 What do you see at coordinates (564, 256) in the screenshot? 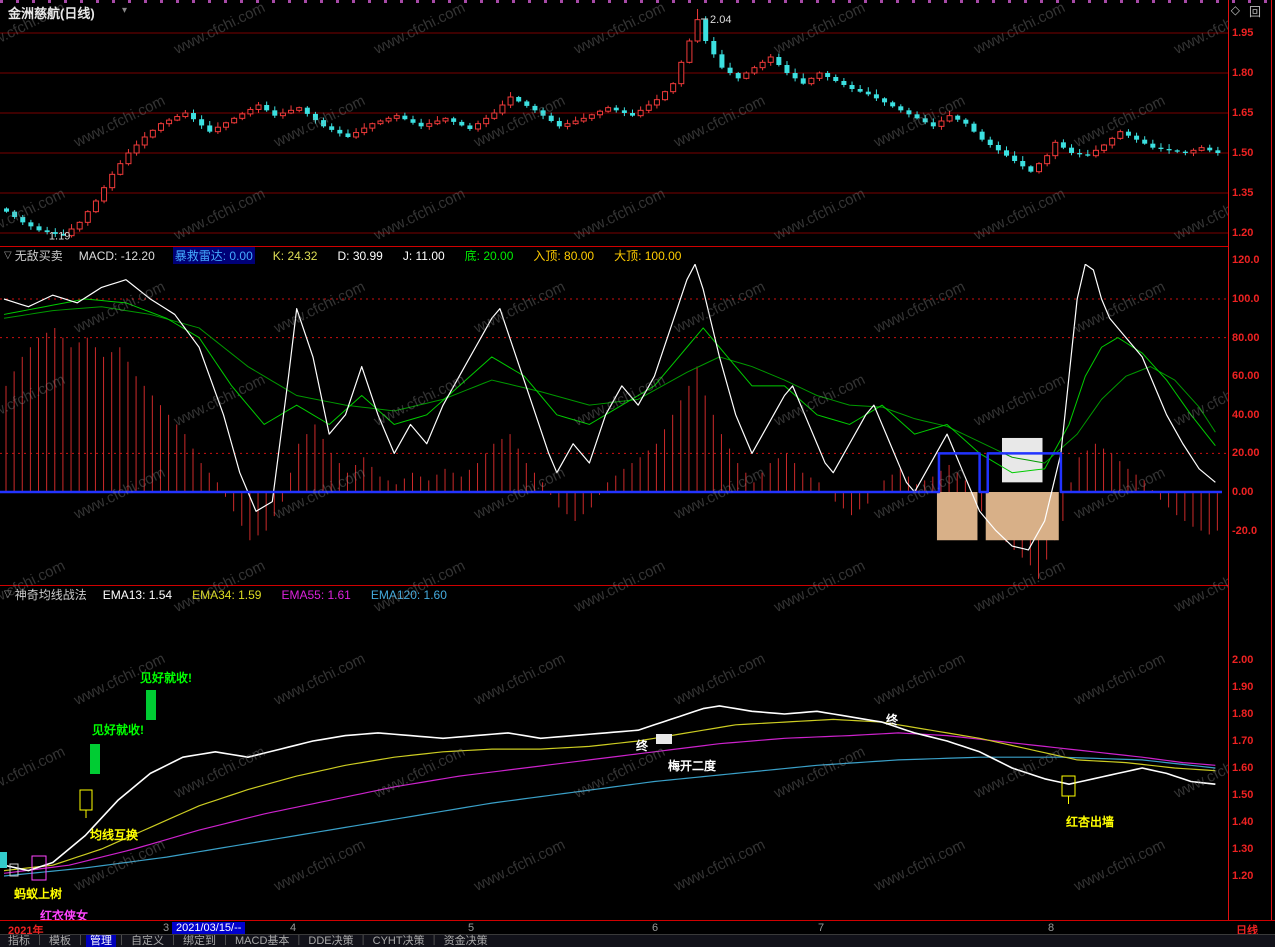
I see `indicator-value: 入顶: 80.00` at bounding box center [564, 256].